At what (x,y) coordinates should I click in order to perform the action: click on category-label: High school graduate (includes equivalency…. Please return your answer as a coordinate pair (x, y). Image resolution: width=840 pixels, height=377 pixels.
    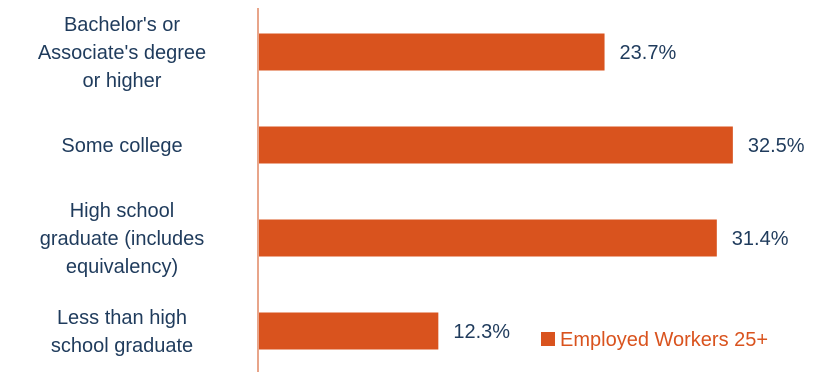
    Looking at the image, I should click on (122, 239).